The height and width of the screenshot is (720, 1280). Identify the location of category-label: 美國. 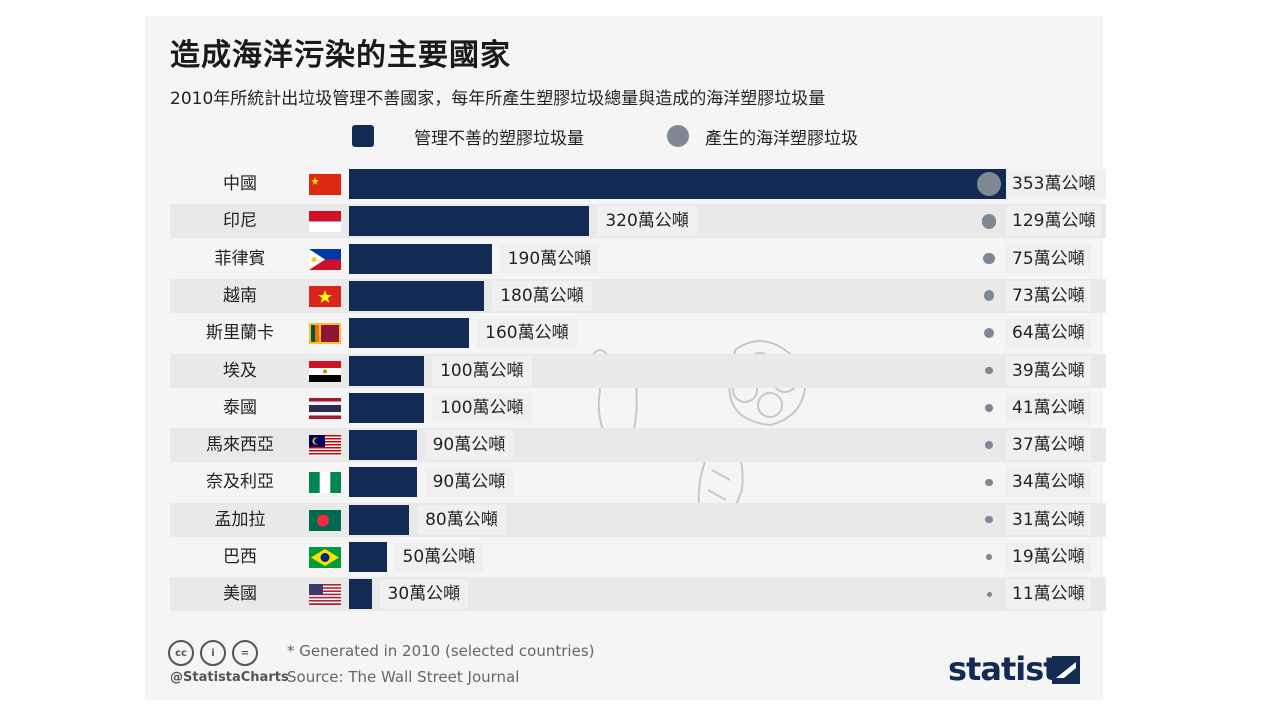
(240, 594).